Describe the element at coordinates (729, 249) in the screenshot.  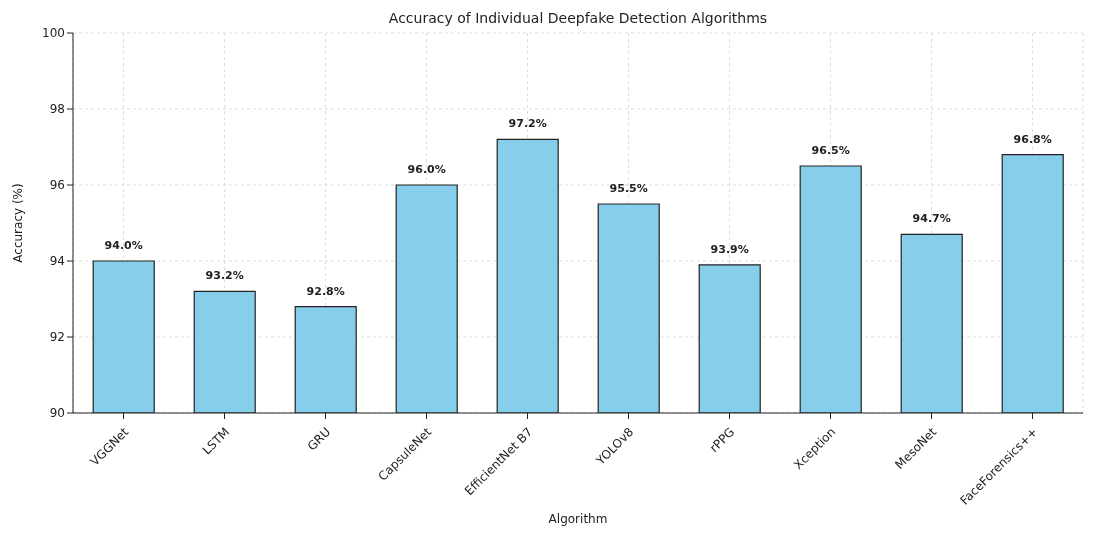
I see `data-label: 93.9%` at that location.